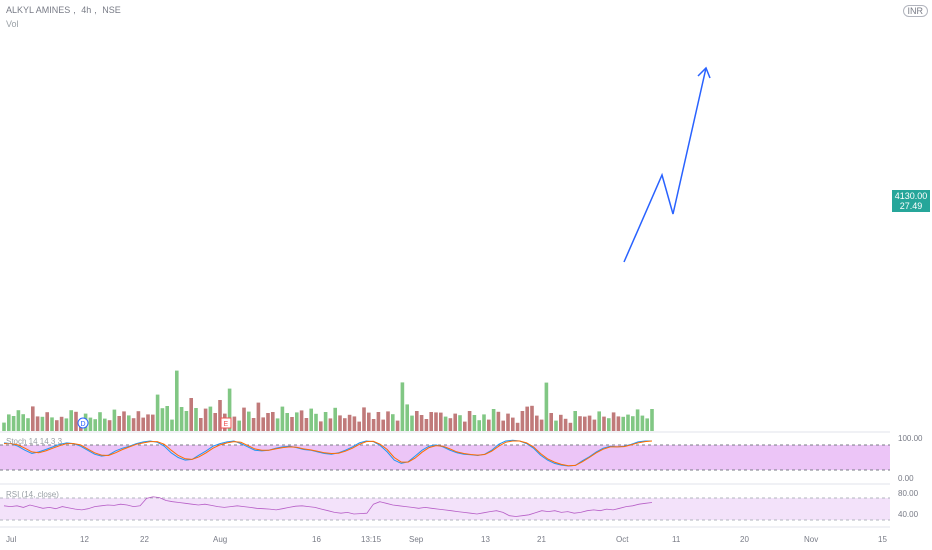  I want to click on interval-label: 4h, so click(86, 10).